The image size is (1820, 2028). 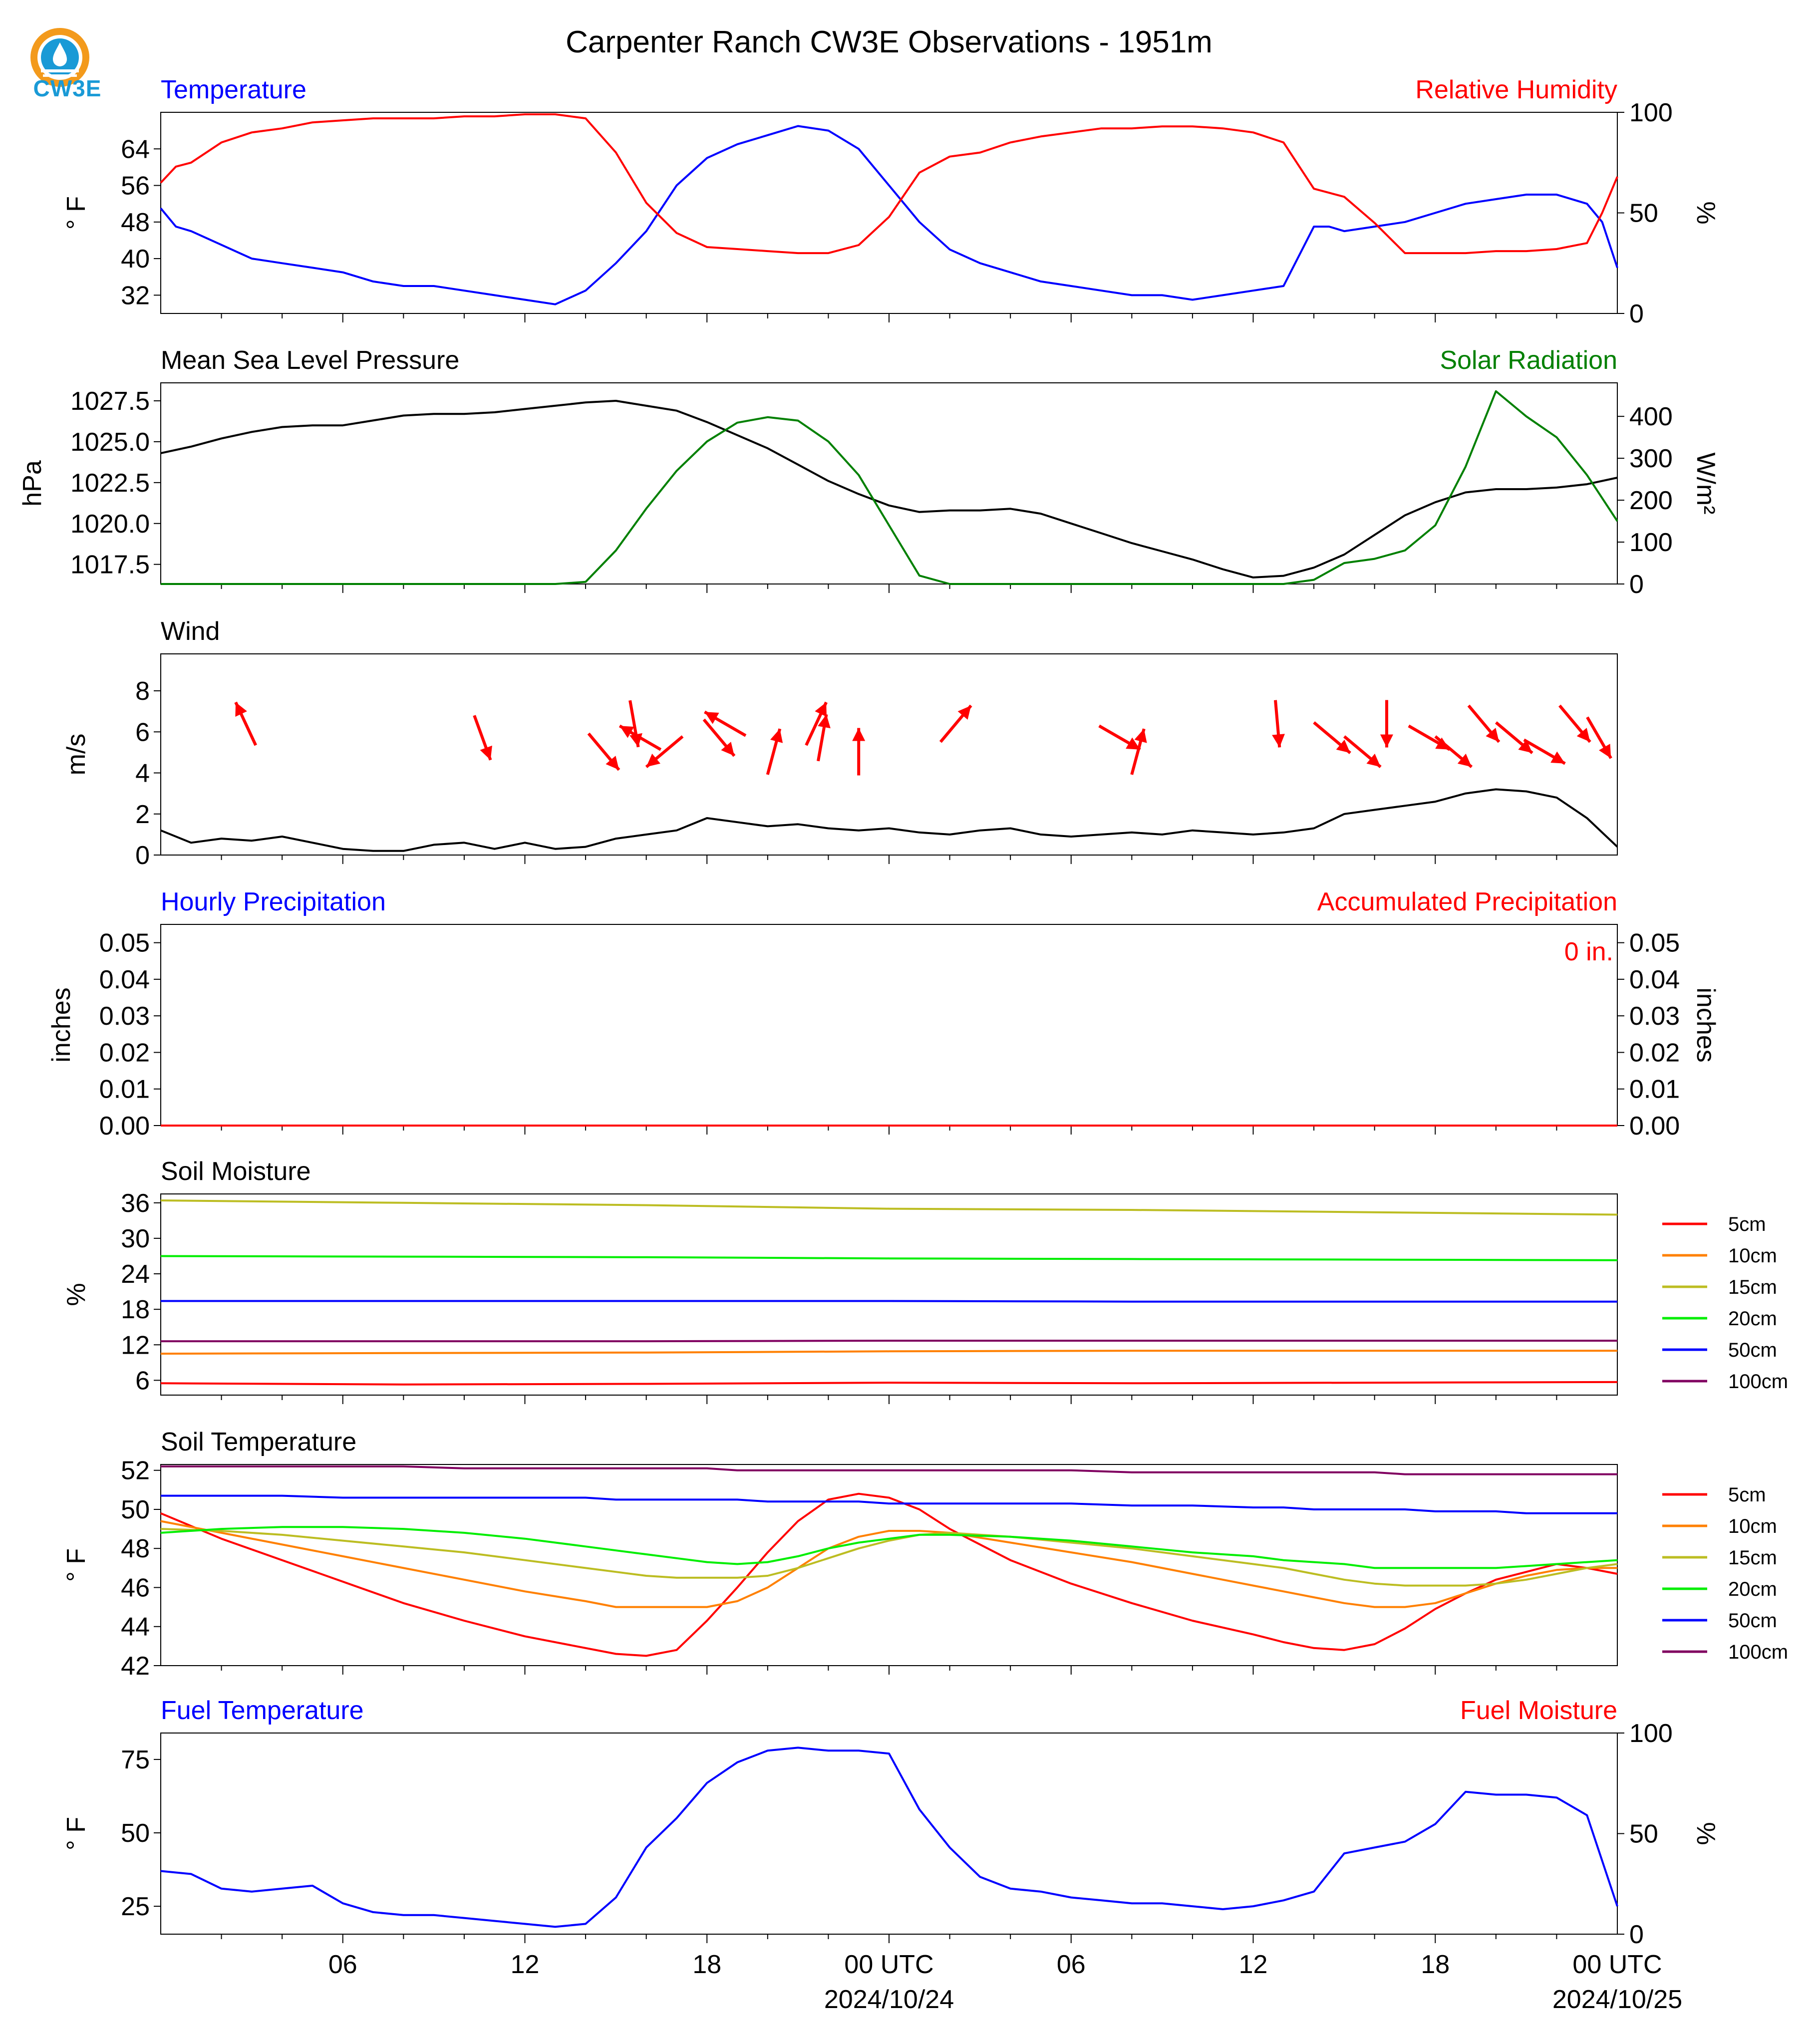 What do you see at coordinates (1516, 89) in the screenshot?
I see `temp_rh-right-title: Relative Humidity` at bounding box center [1516, 89].